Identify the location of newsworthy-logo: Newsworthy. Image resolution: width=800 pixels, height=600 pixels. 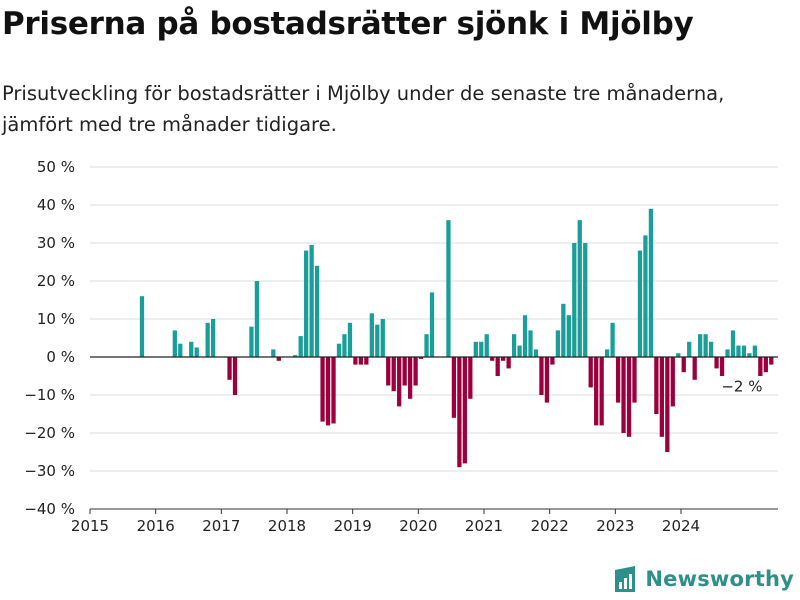
(703, 579).